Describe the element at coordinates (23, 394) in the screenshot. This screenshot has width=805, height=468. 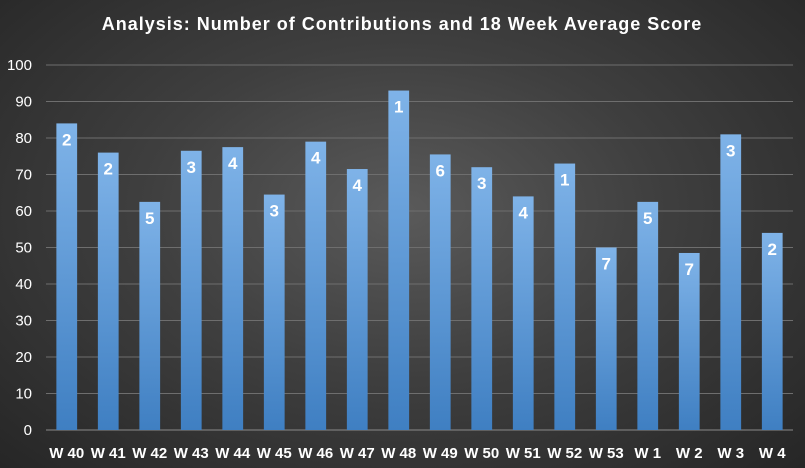
I see `y-tick-label: 10` at that location.